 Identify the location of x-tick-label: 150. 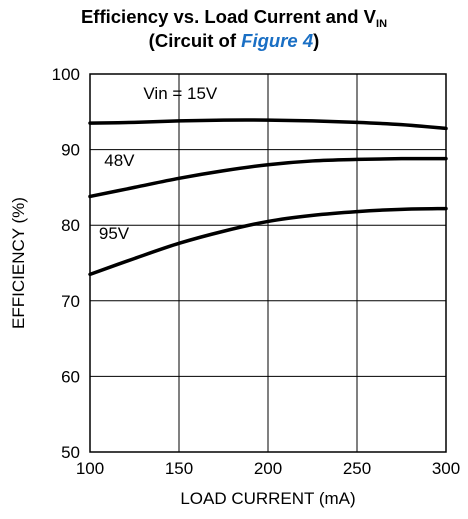
(179, 468).